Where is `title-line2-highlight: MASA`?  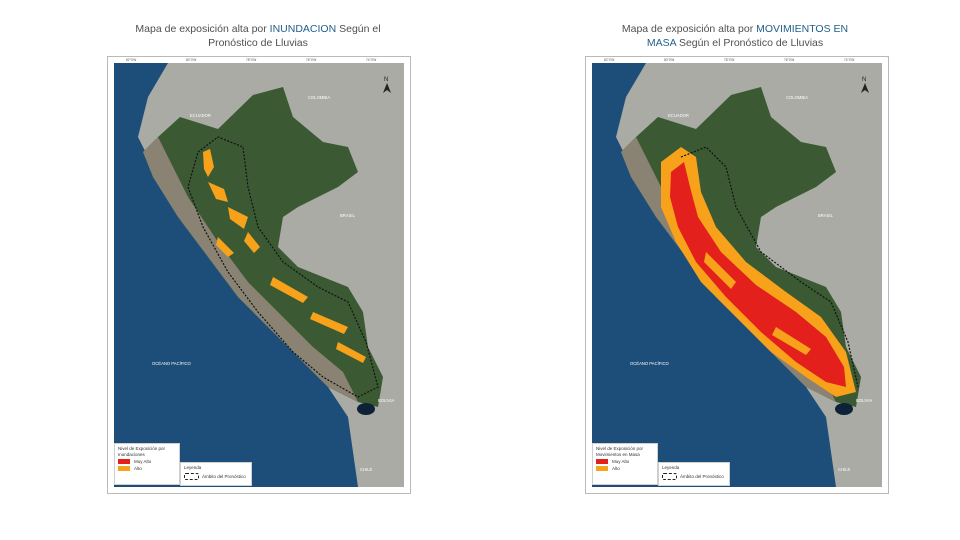 title-line2-highlight: MASA is located at coordinates (661, 43).